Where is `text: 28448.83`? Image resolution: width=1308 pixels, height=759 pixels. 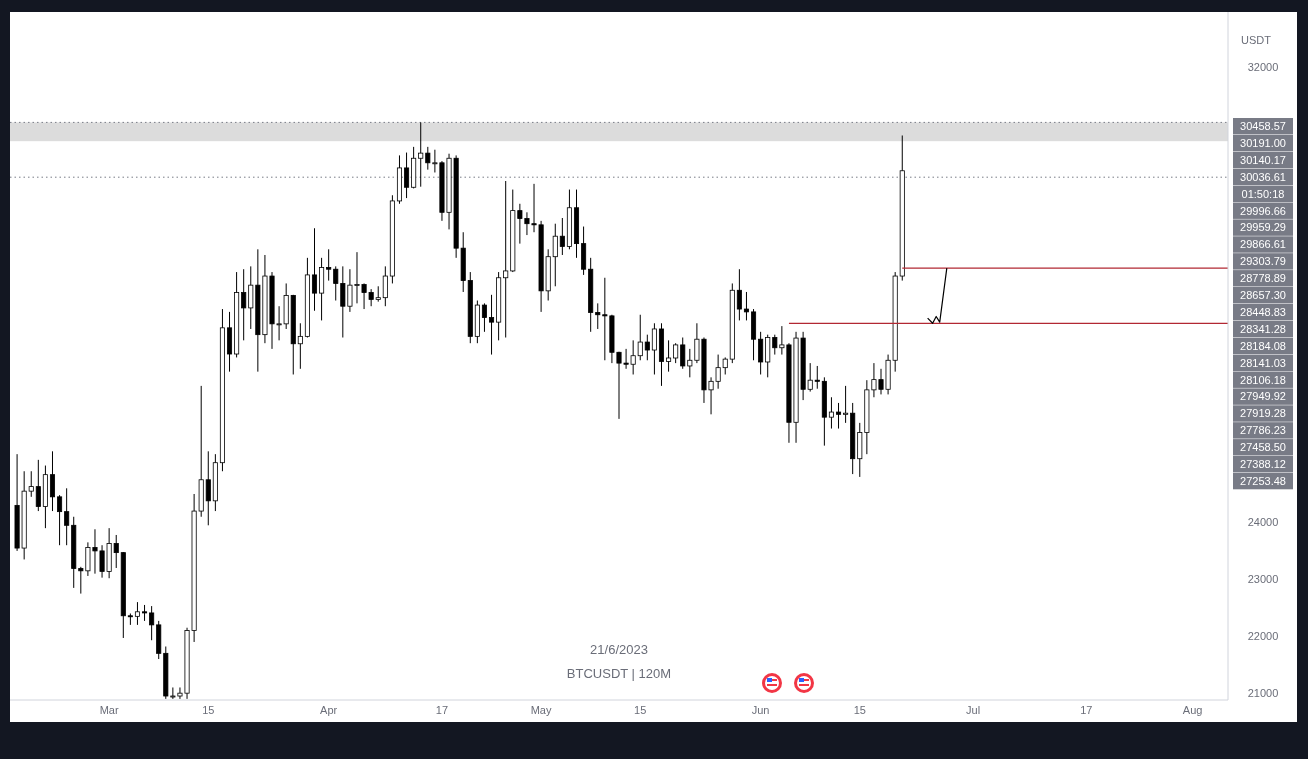 text: 28448.83 is located at coordinates (1263, 311).